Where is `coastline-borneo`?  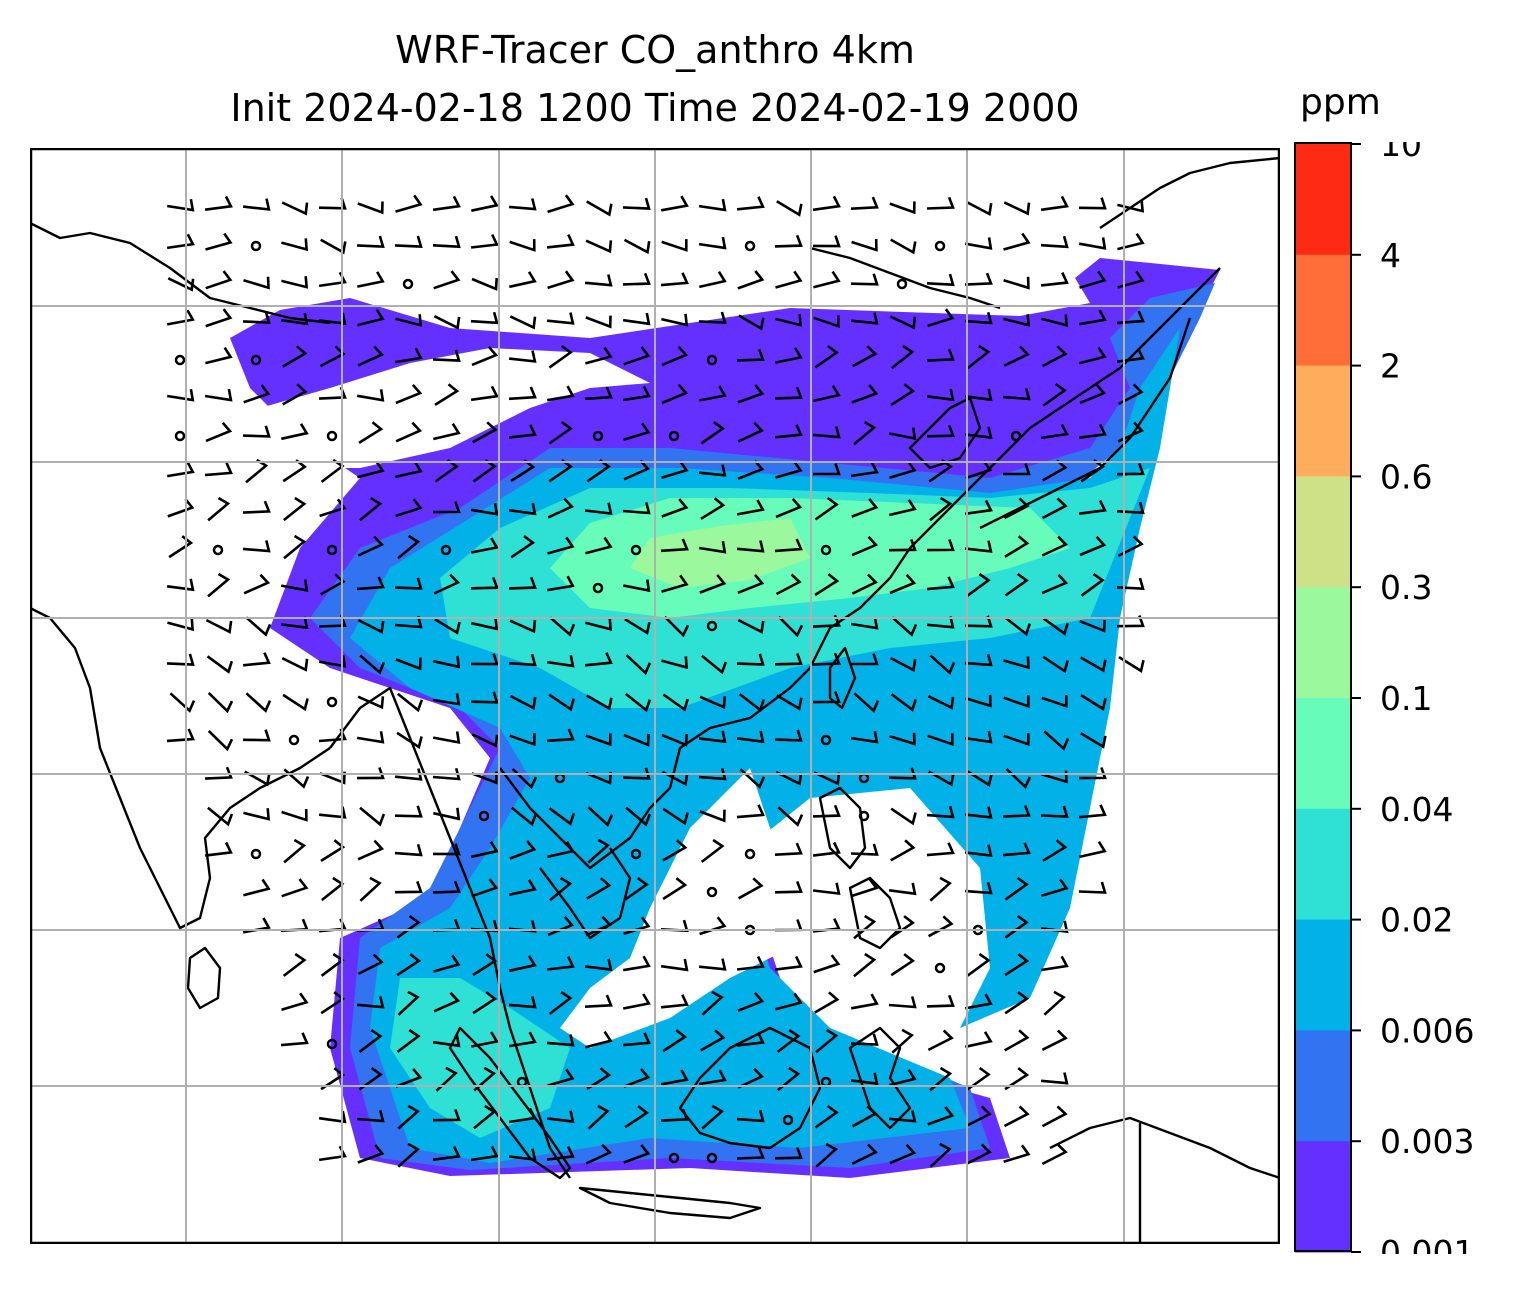 coastline-borneo is located at coordinates (750, 1088).